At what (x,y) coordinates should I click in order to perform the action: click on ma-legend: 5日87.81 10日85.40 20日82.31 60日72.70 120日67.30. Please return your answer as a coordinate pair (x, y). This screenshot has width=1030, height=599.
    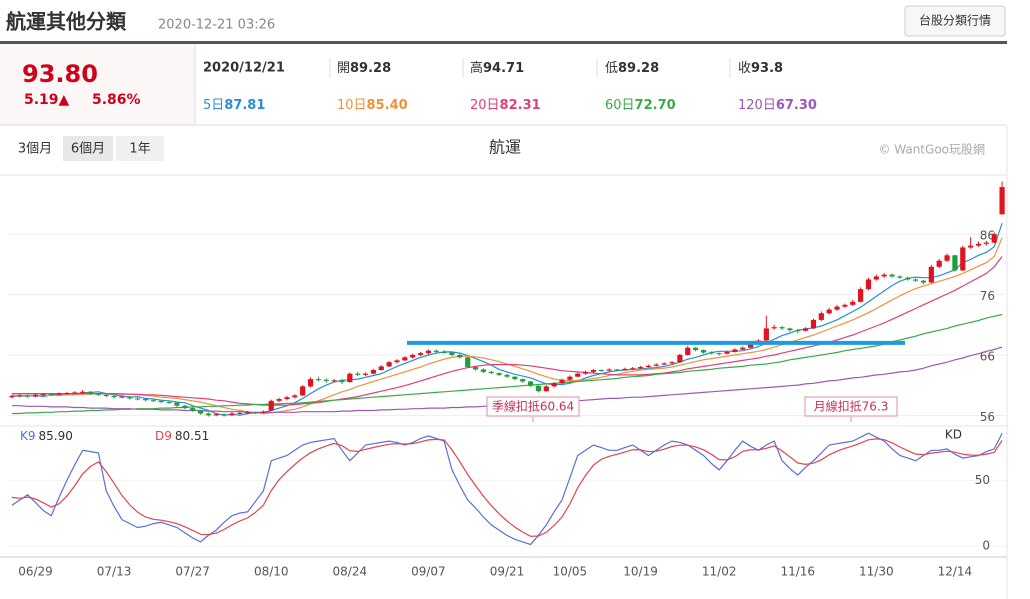
    Looking at the image, I should click on (510, 105).